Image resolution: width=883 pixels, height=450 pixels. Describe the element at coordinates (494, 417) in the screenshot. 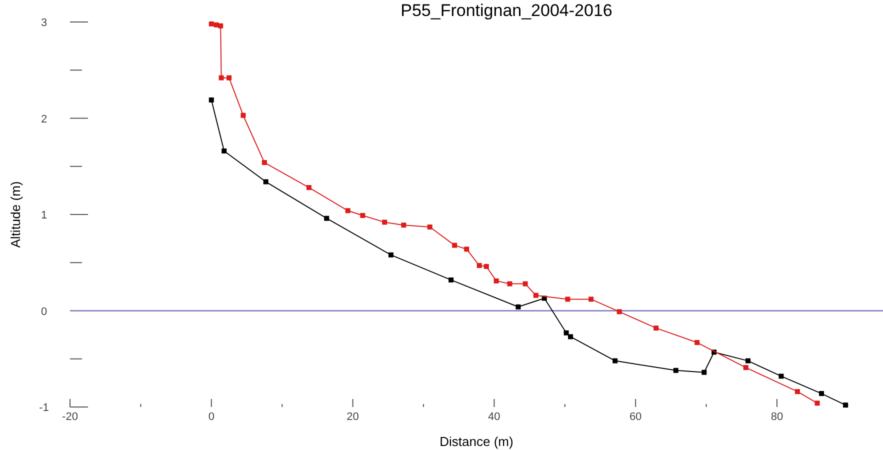

I see `x-tick-label: 40` at that location.